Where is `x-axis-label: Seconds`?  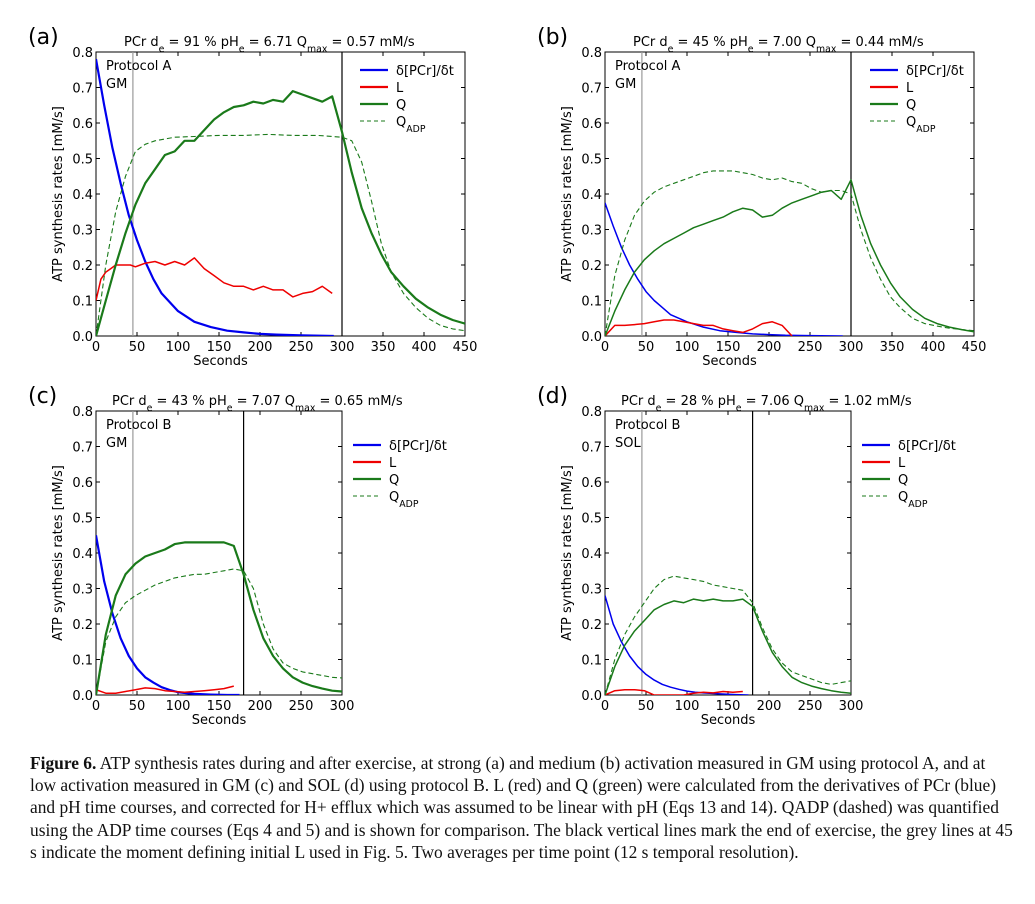 x-axis-label: Seconds is located at coordinates (729, 361).